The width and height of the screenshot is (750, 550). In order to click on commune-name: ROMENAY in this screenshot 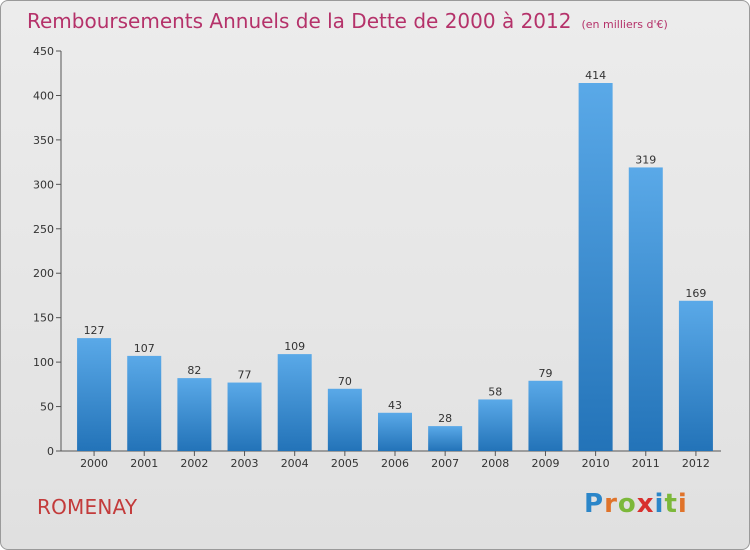, I will do `click(87, 507)`.